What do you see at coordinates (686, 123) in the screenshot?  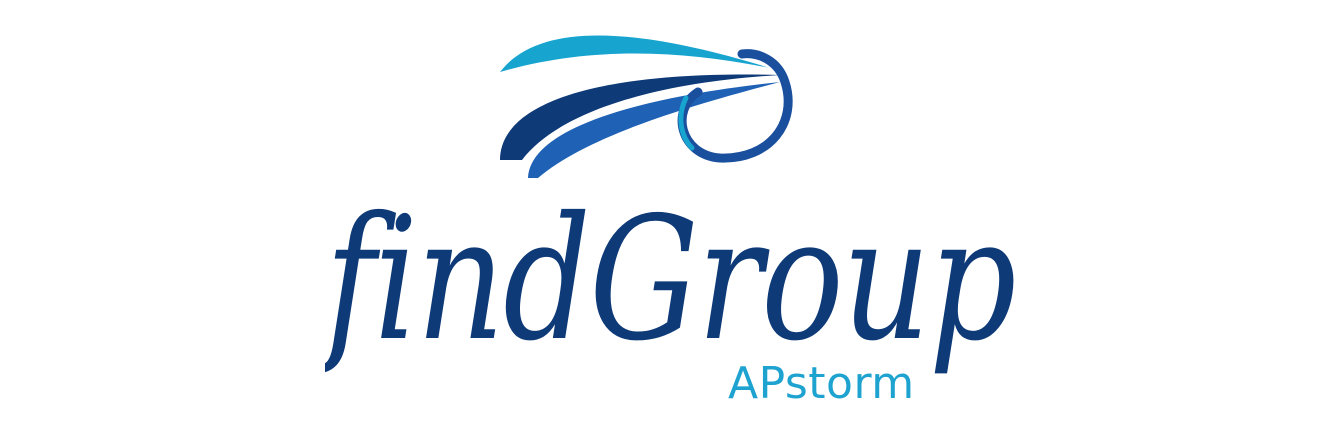 I see `orbit-ring-inner` at bounding box center [686, 123].